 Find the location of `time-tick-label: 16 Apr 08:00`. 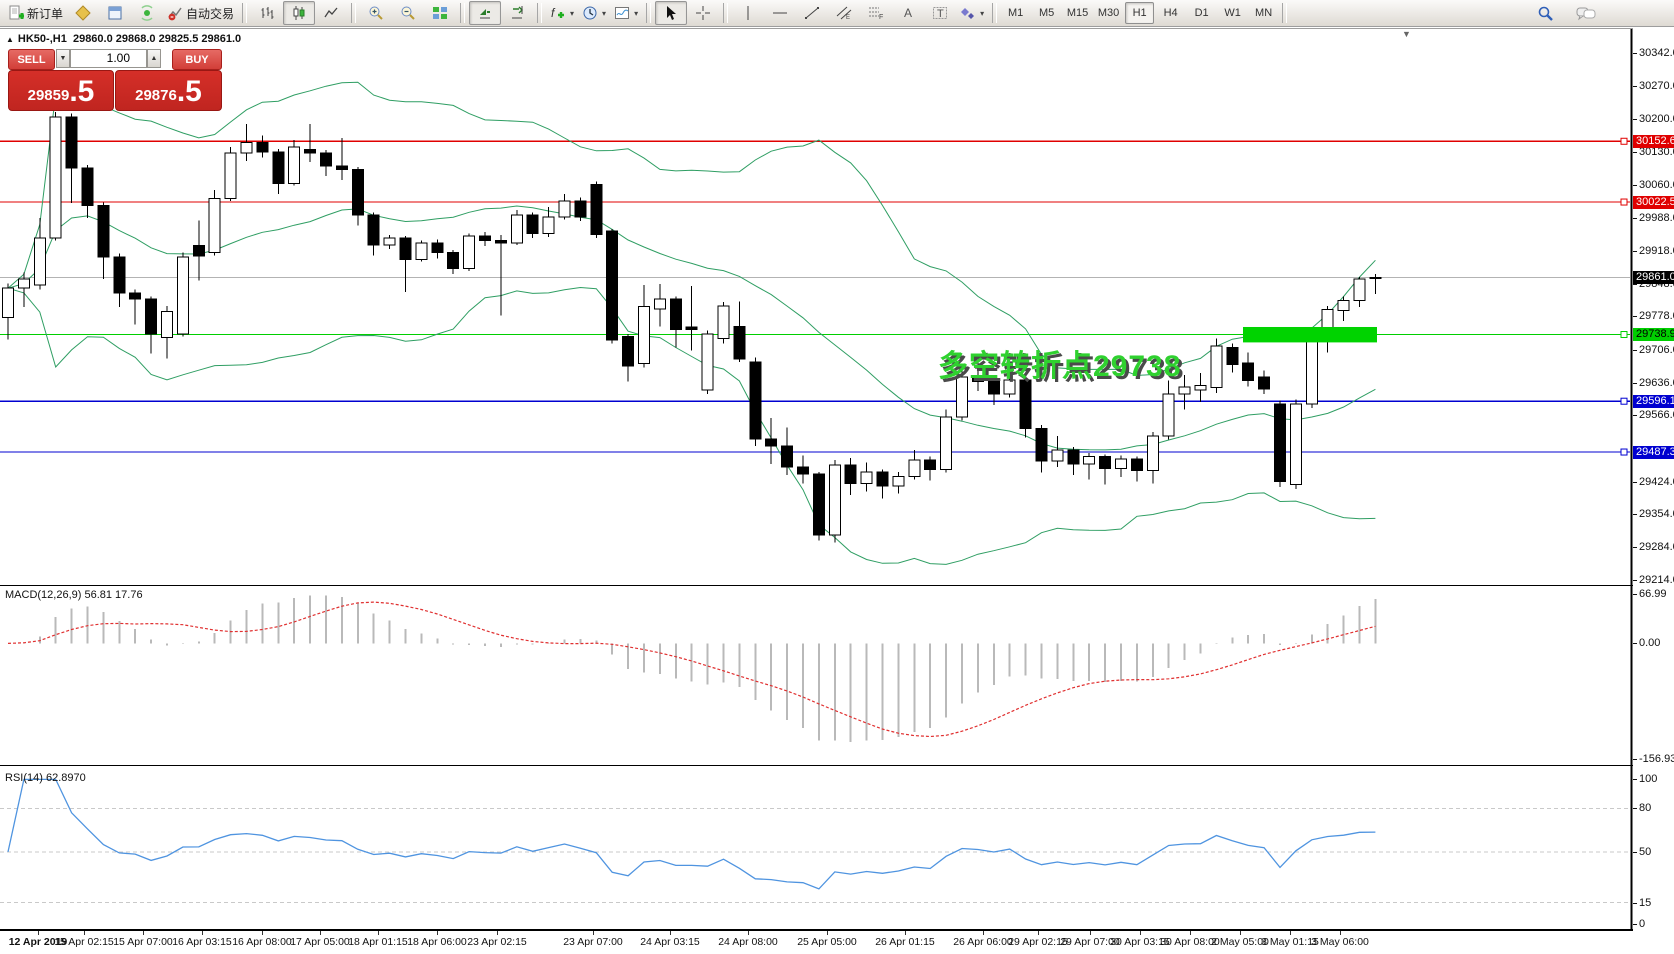

time-tick-label: 16 Apr 08:00 is located at coordinates (262, 942).